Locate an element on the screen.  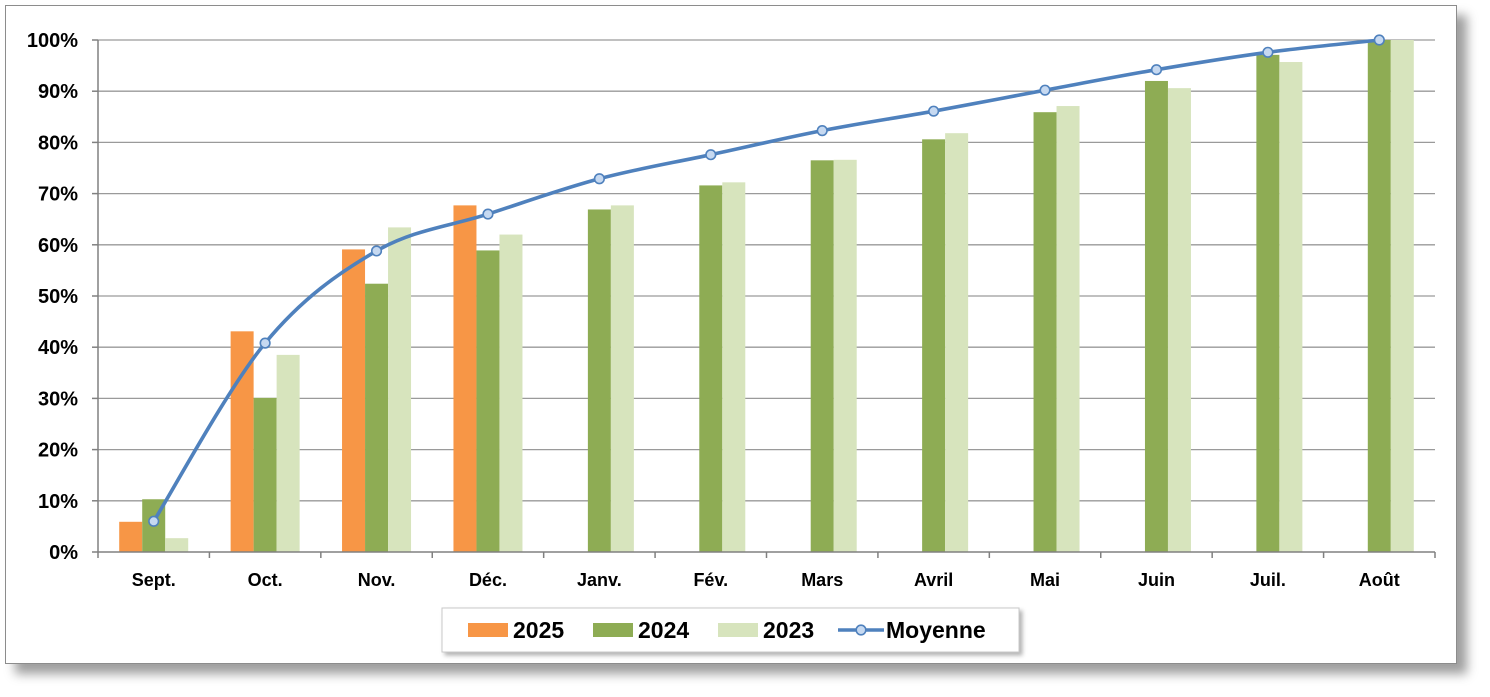
bar-2023-avril is located at coordinates (957, 342).